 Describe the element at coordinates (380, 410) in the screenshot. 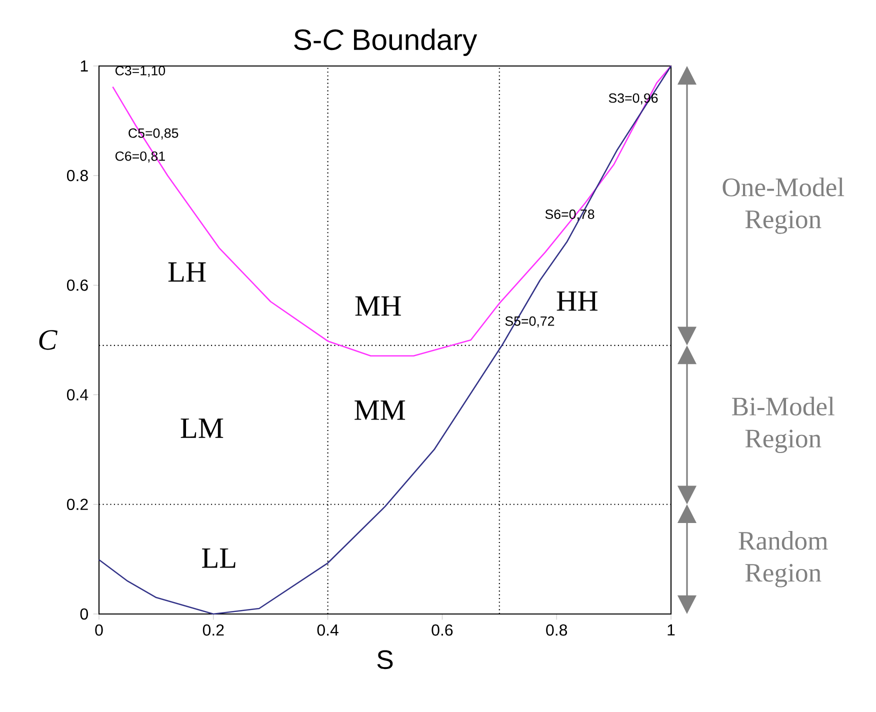

I see `annotation: MM` at that location.